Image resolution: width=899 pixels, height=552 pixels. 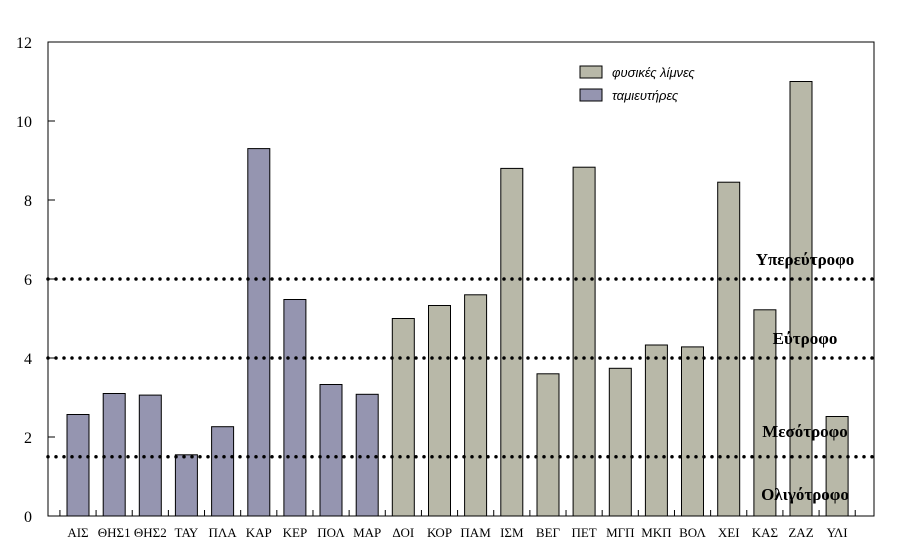 I want to click on bar-ΠΟΛ, so click(x=331, y=450).